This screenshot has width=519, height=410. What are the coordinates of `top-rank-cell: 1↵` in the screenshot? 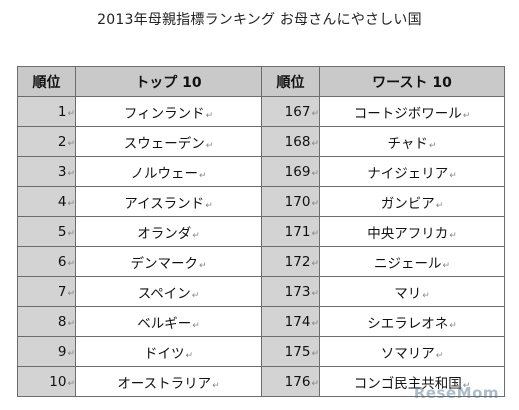 It's located at (46, 111).